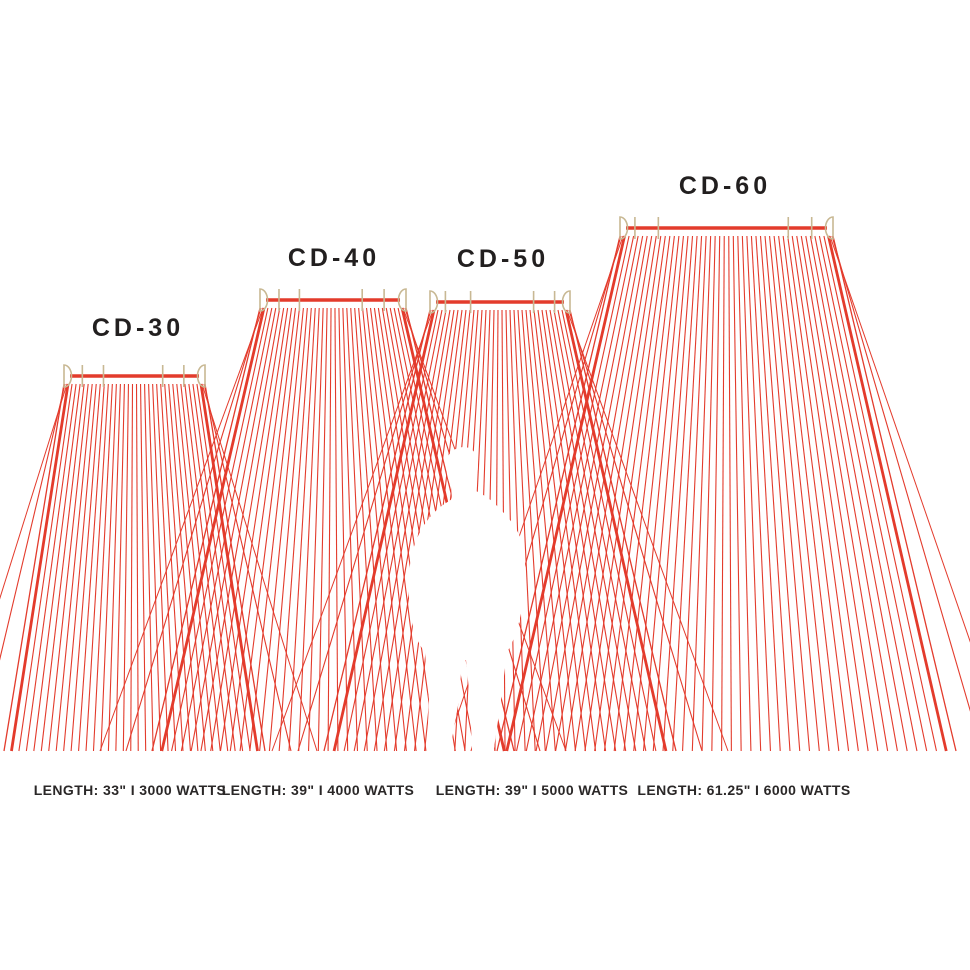  What do you see at coordinates (725, 186) in the screenshot?
I see `model-label-cd-60: CD-60` at bounding box center [725, 186].